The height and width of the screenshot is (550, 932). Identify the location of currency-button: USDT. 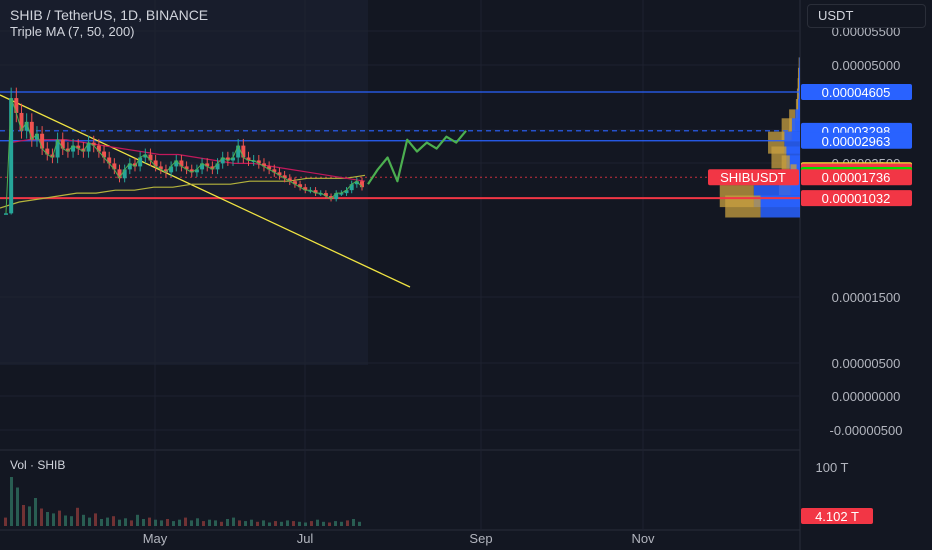
(866, 16).